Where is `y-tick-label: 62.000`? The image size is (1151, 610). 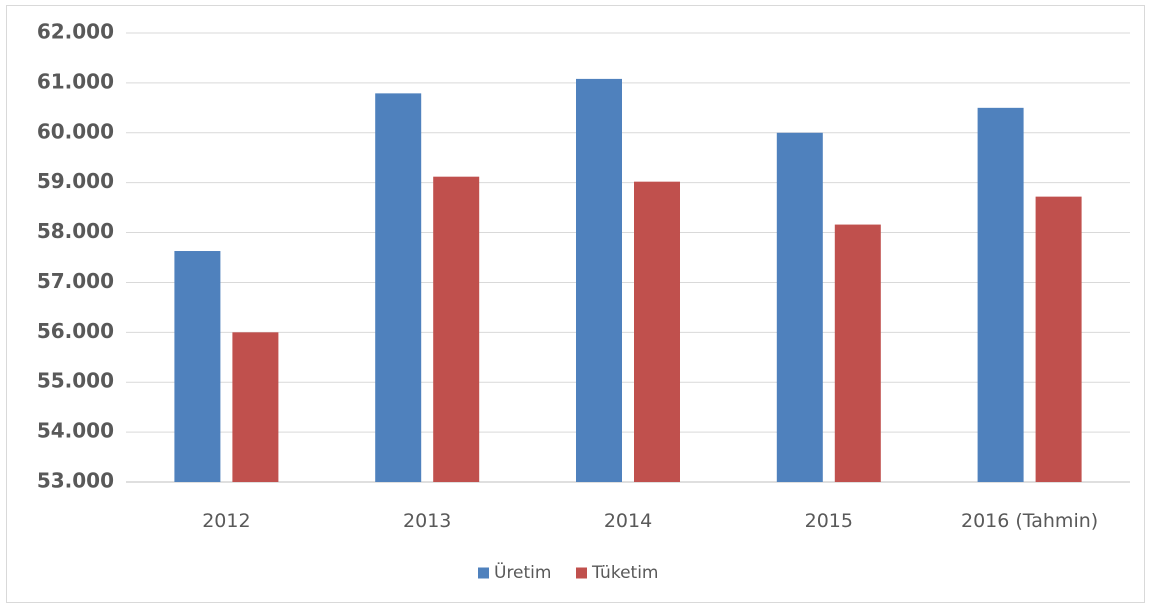
y-tick-label: 62.000 is located at coordinates (75, 32).